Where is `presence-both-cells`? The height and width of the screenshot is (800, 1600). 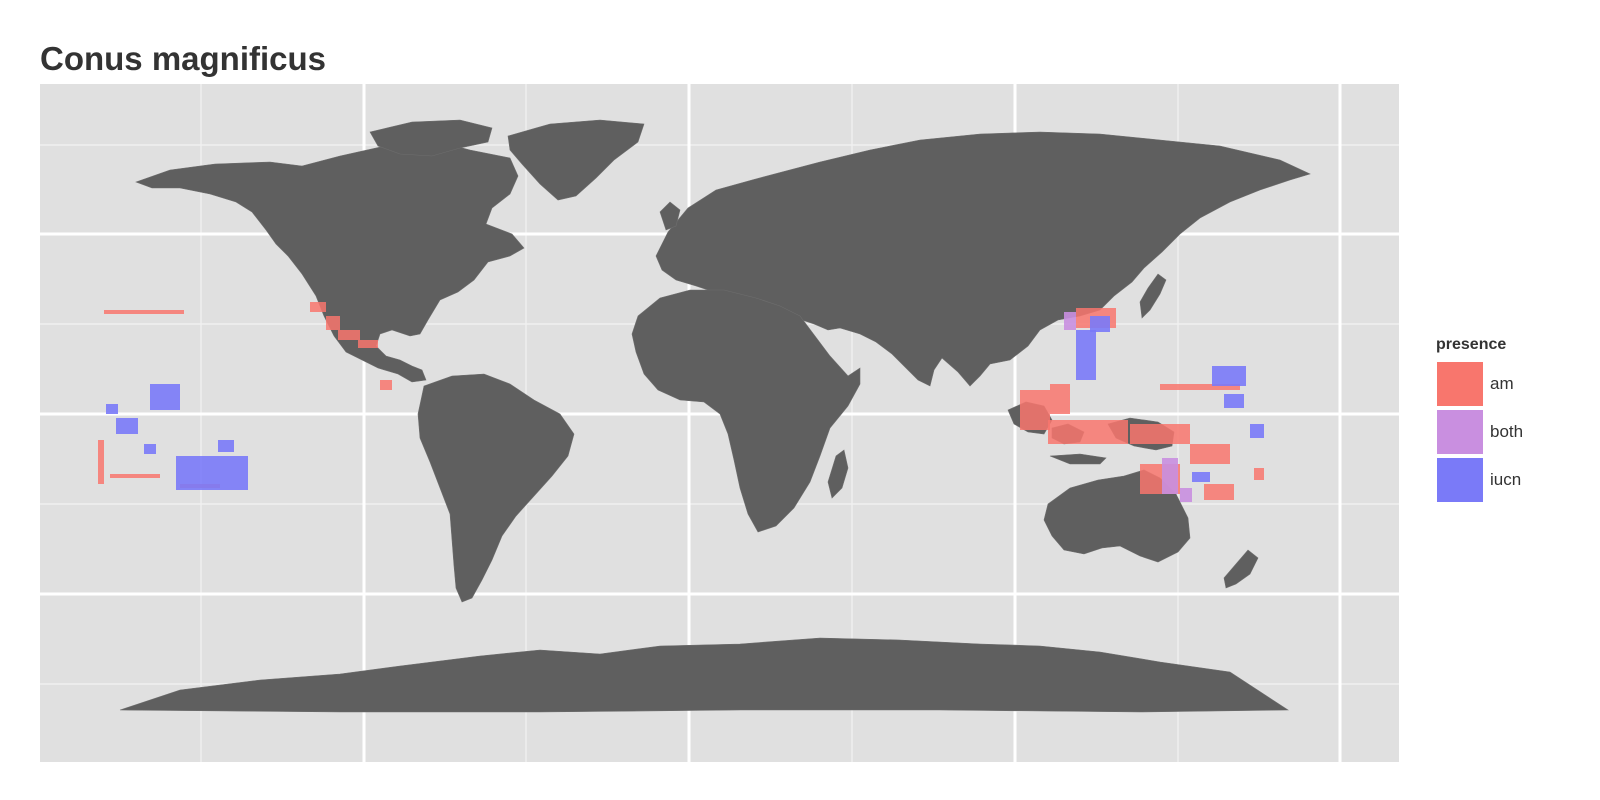
presence-both-cells is located at coordinates (1128, 407).